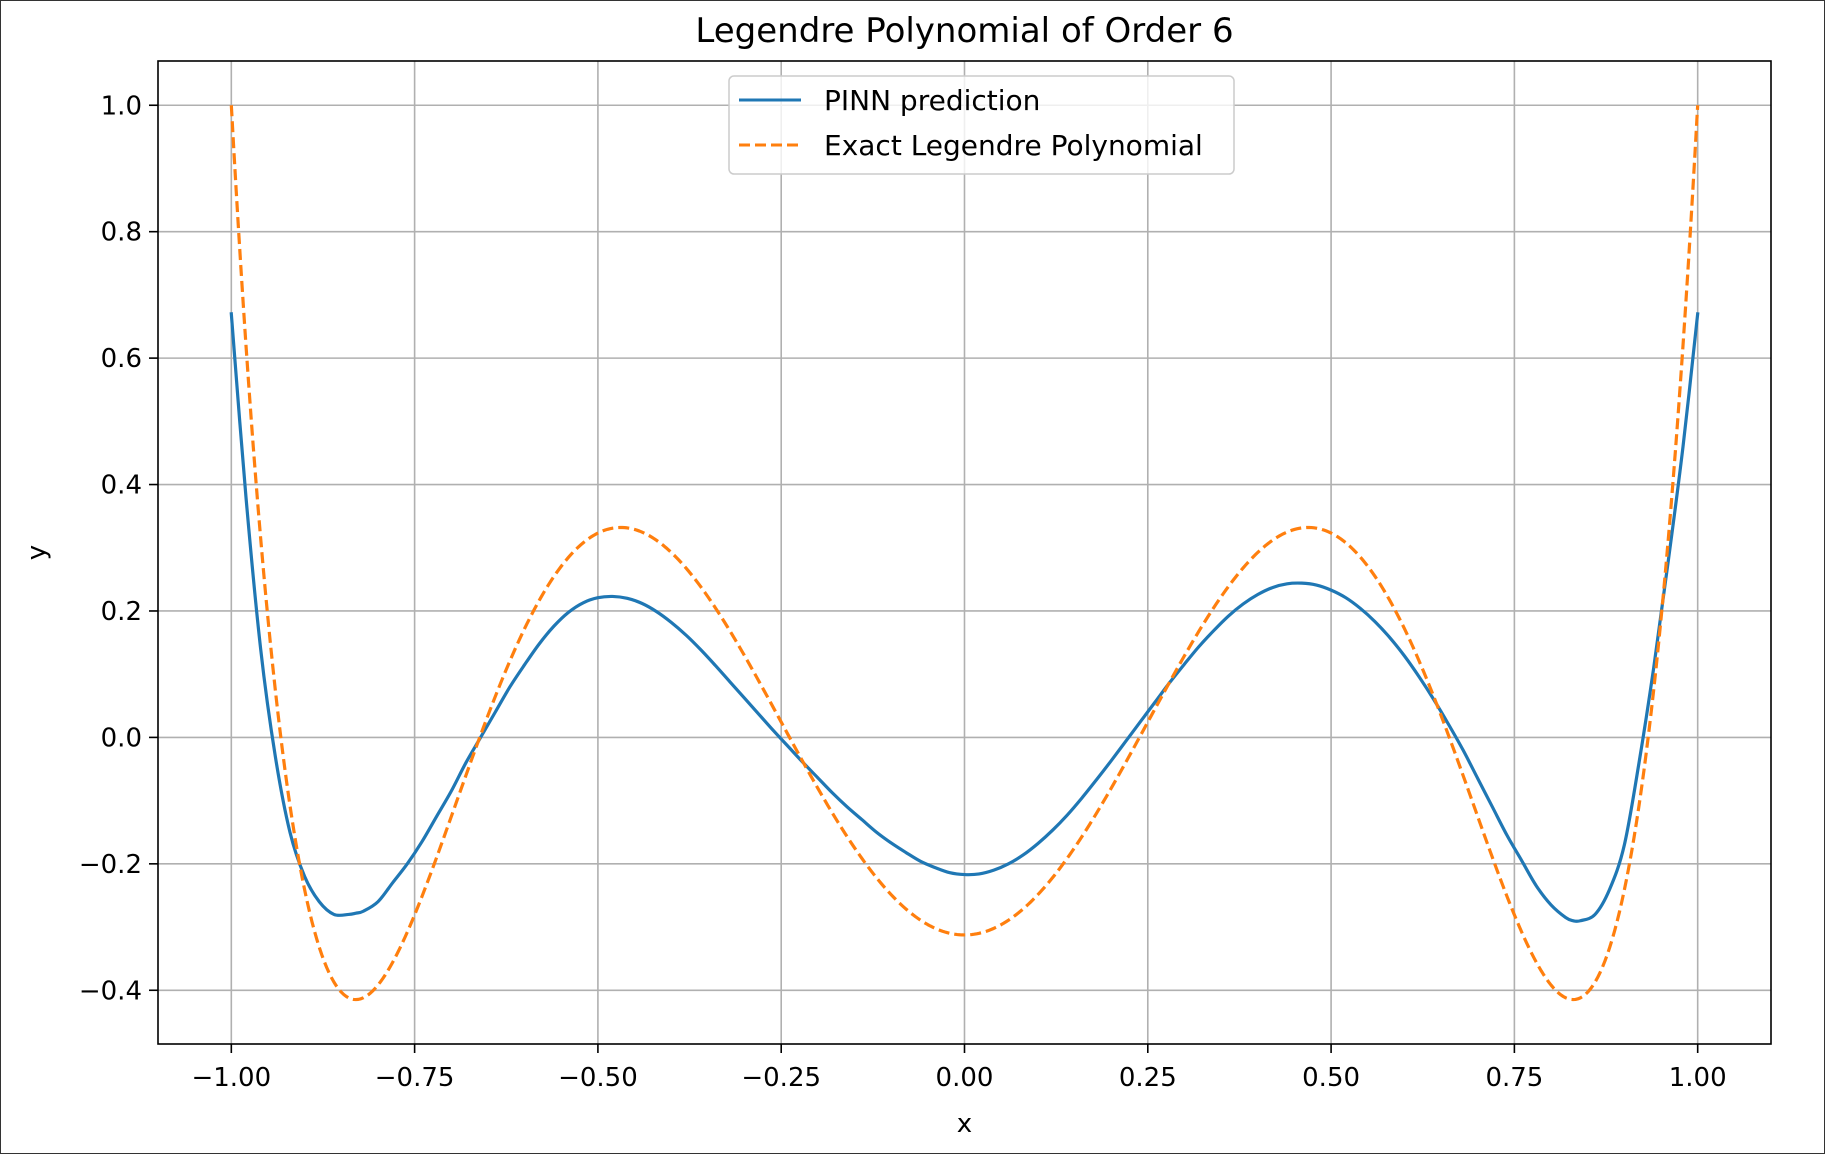 The width and height of the screenshot is (1825, 1155). Describe the element at coordinates (965, 1078) in the screenshot. I see `x-tick-label: 0.00` at that location.